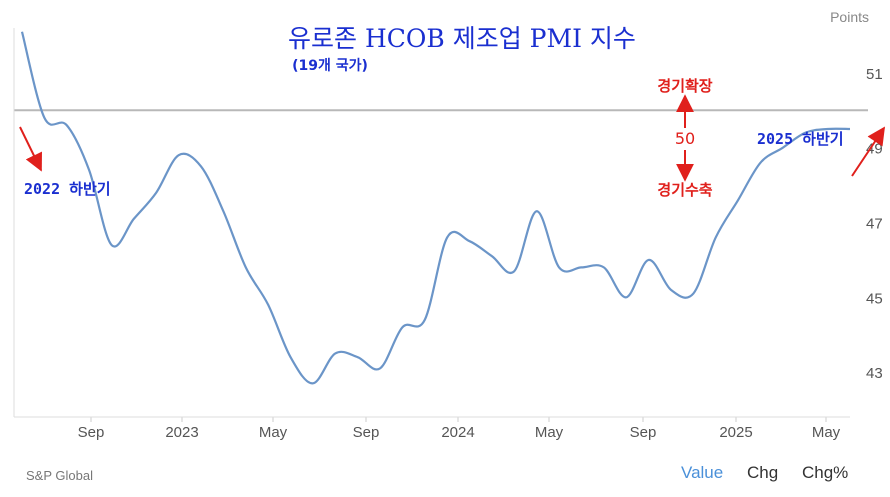  I want to click on reference-value-label: 50, so click(685, 138).